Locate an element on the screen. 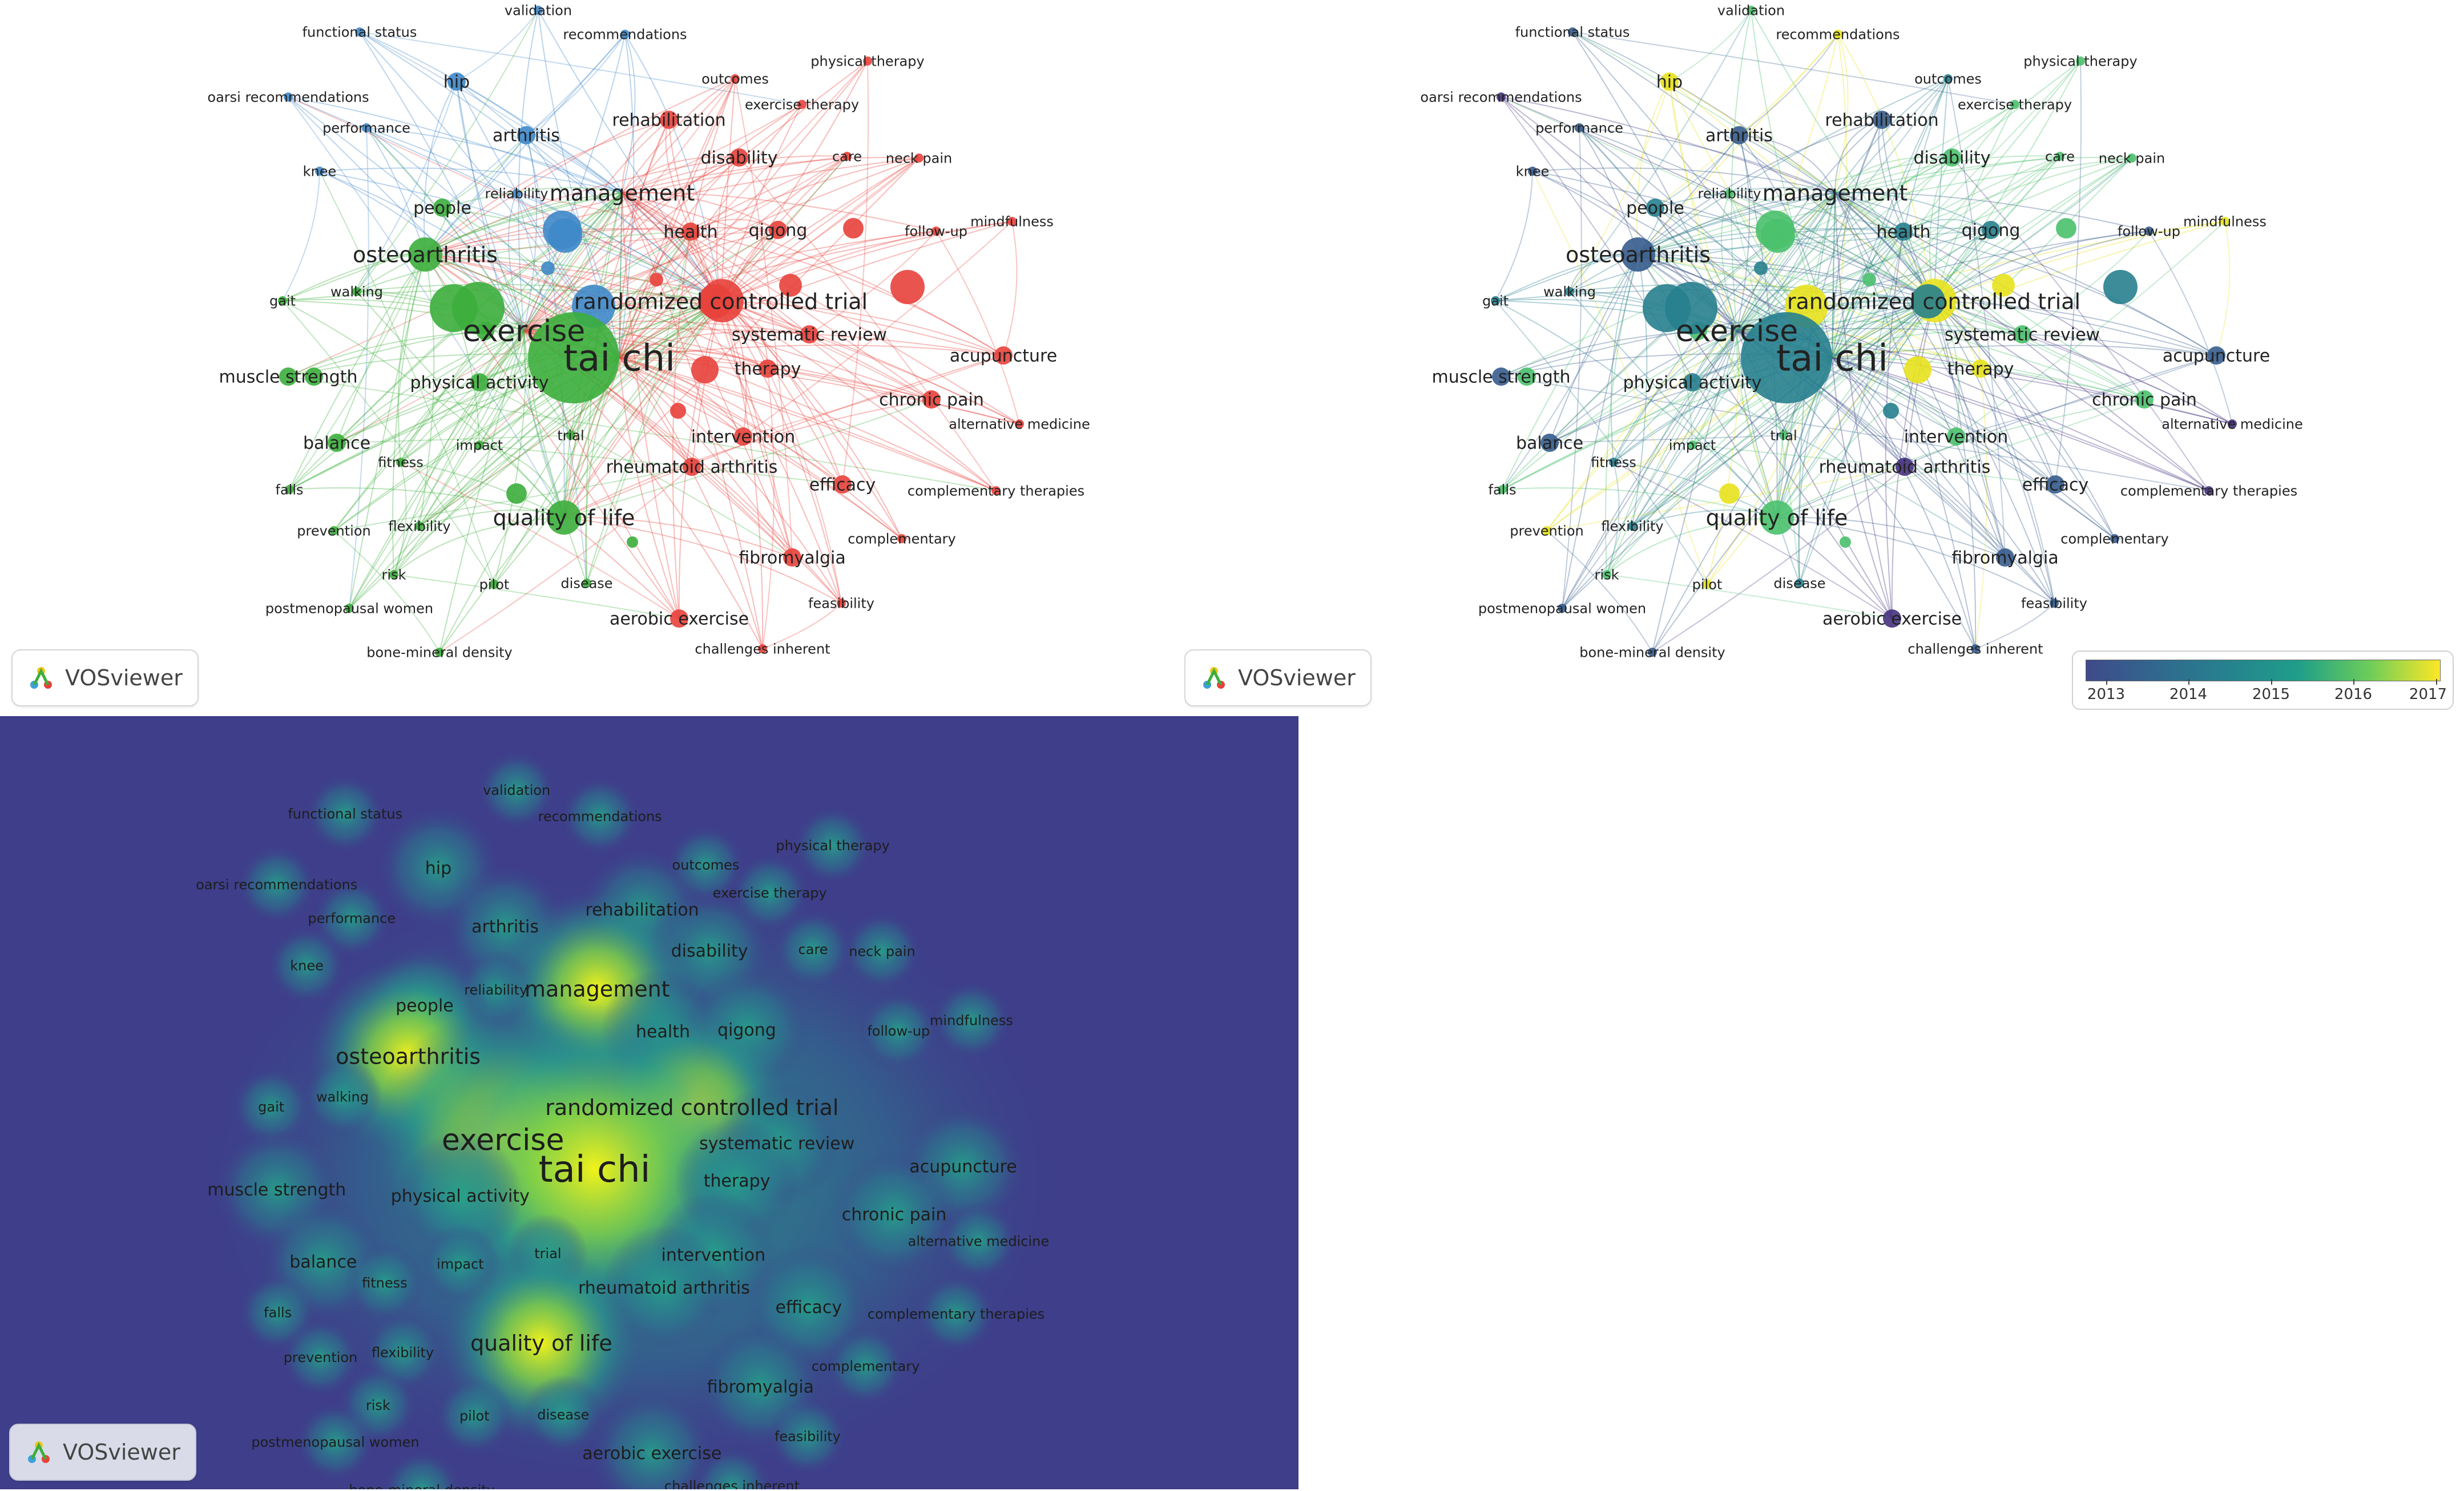 Image resolution: width=2464 pixels, height=1491 pixels. keyword-node-therapy is located at coordinates (768, 369).